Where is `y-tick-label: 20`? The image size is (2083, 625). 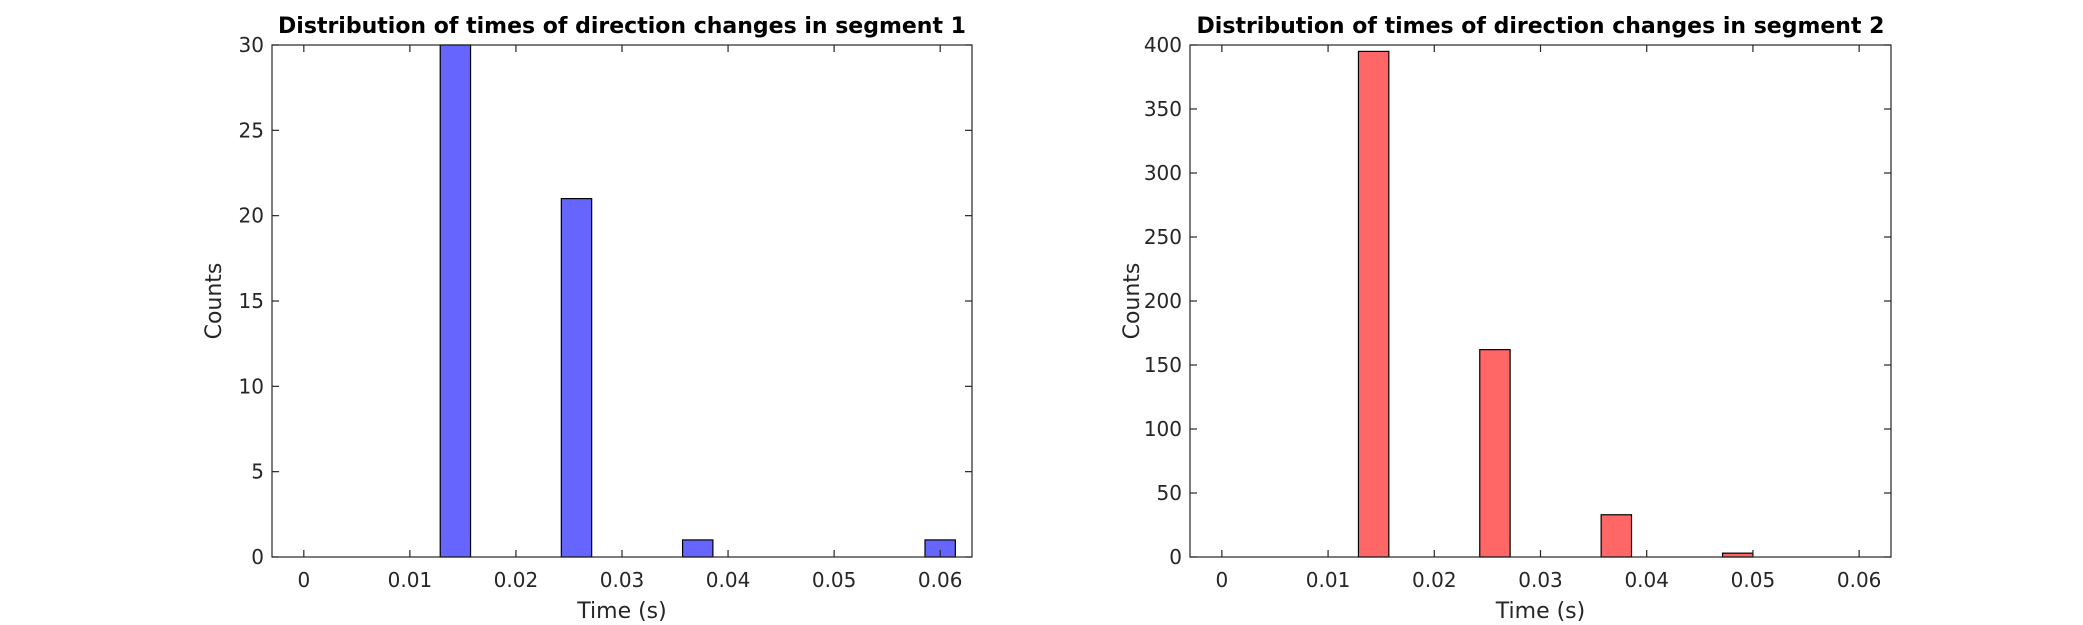
y-tick-label: 20 is located at coordinates (251, 216).